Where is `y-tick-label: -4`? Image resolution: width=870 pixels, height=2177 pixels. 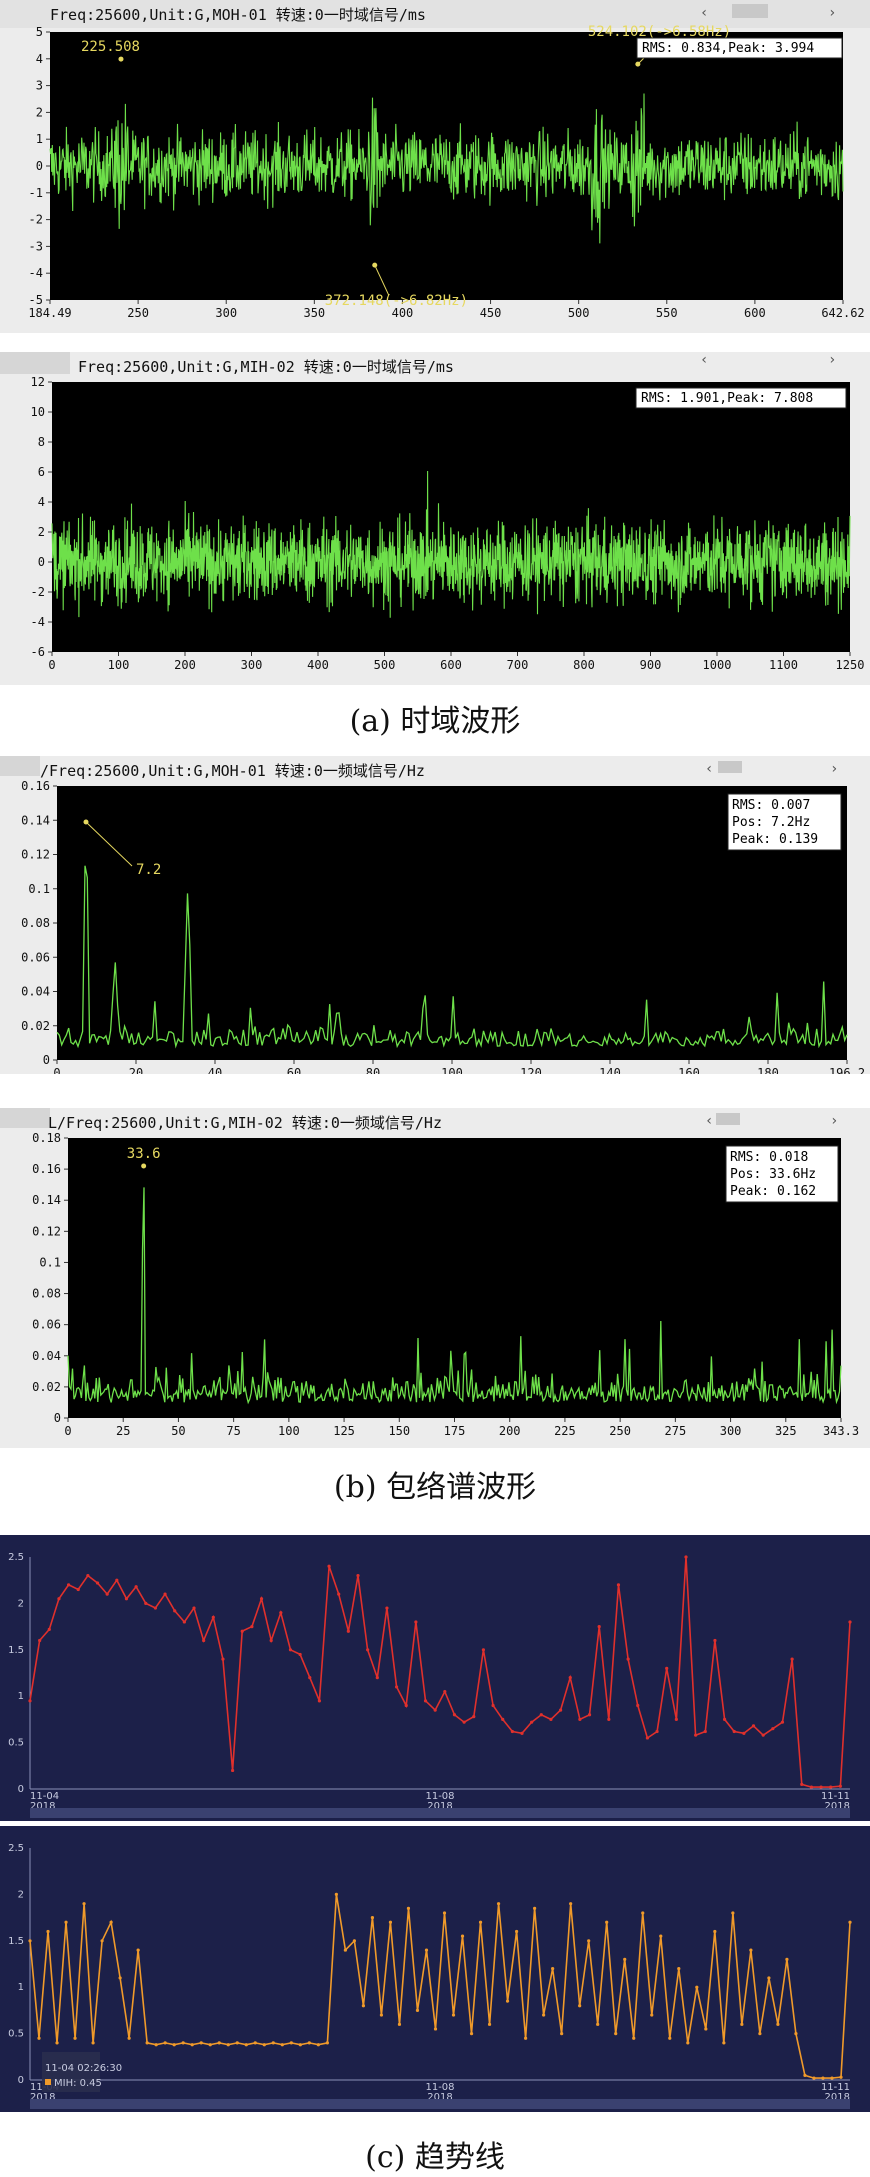 y-tick-label: -4 is located at coordinates (38, 622).